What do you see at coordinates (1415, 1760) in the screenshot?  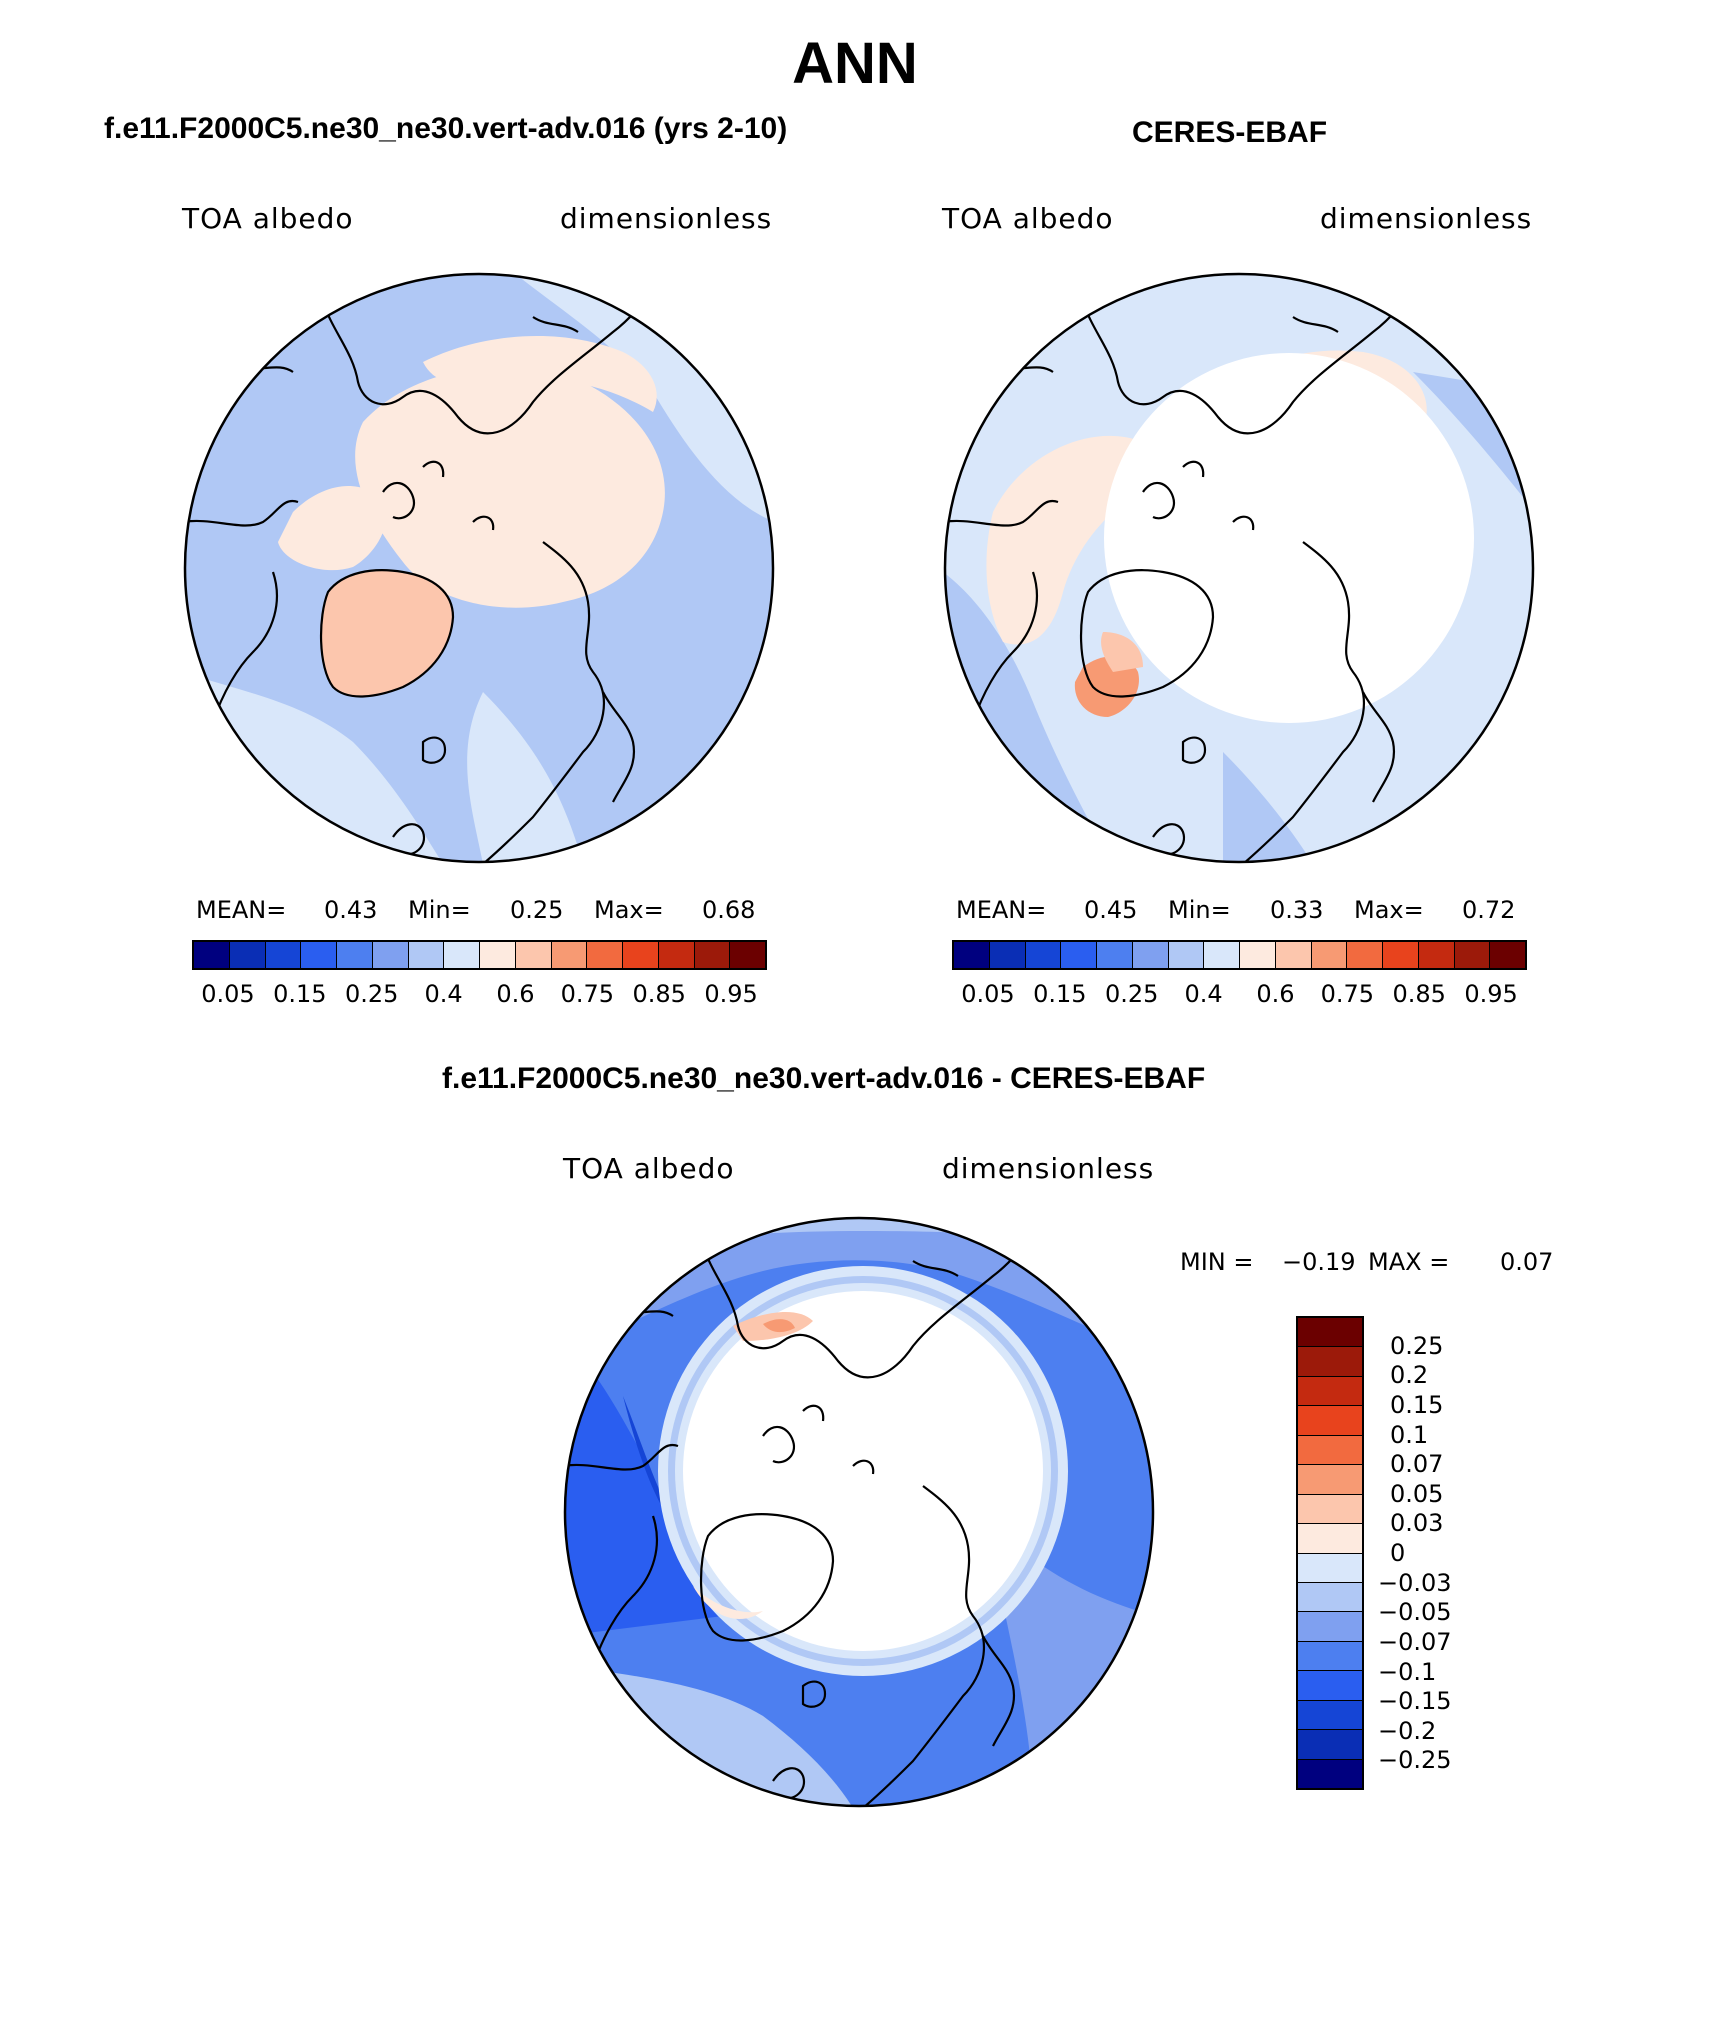 I see `colorbar-tick-label: −0.25` at bounding box center [1415, 1760].